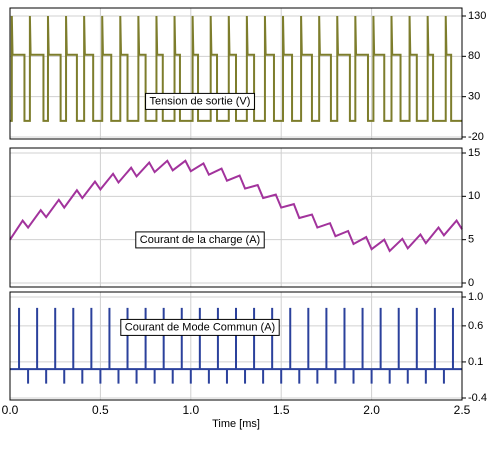  I want to click on y-tick-label: 0.1, so click(475, 362).